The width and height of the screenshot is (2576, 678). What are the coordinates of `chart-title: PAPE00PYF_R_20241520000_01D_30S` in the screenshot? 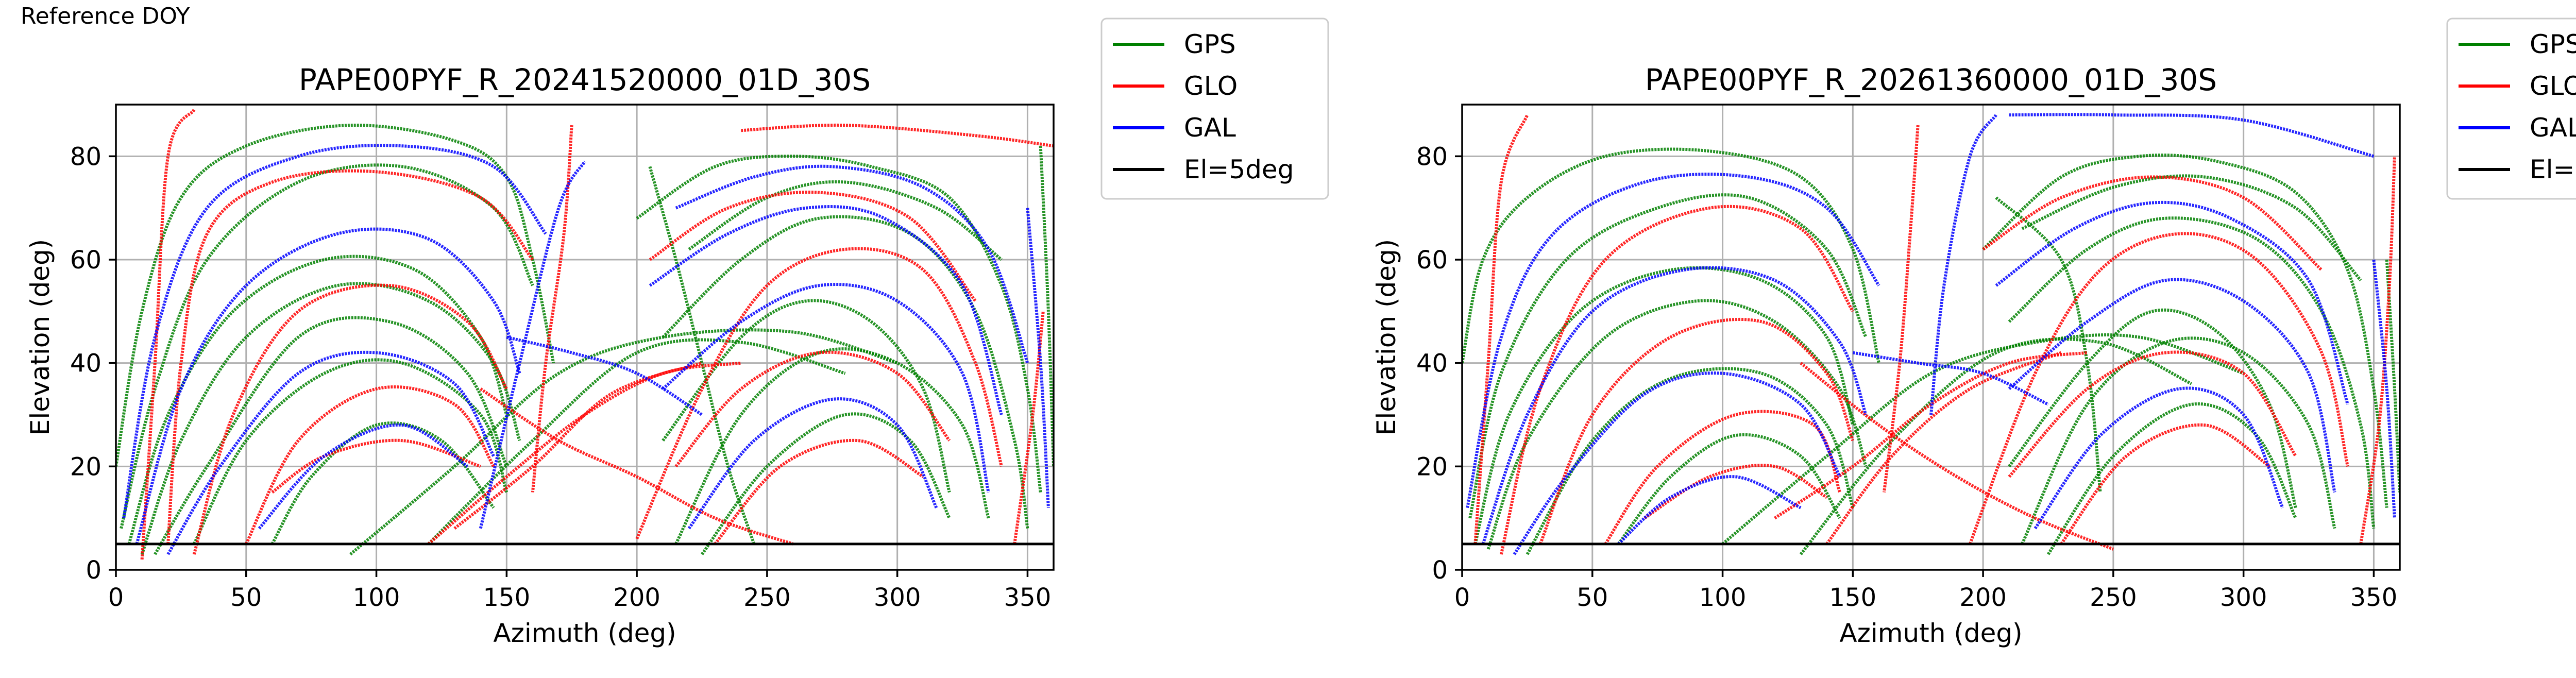 It's located at (585, 79).